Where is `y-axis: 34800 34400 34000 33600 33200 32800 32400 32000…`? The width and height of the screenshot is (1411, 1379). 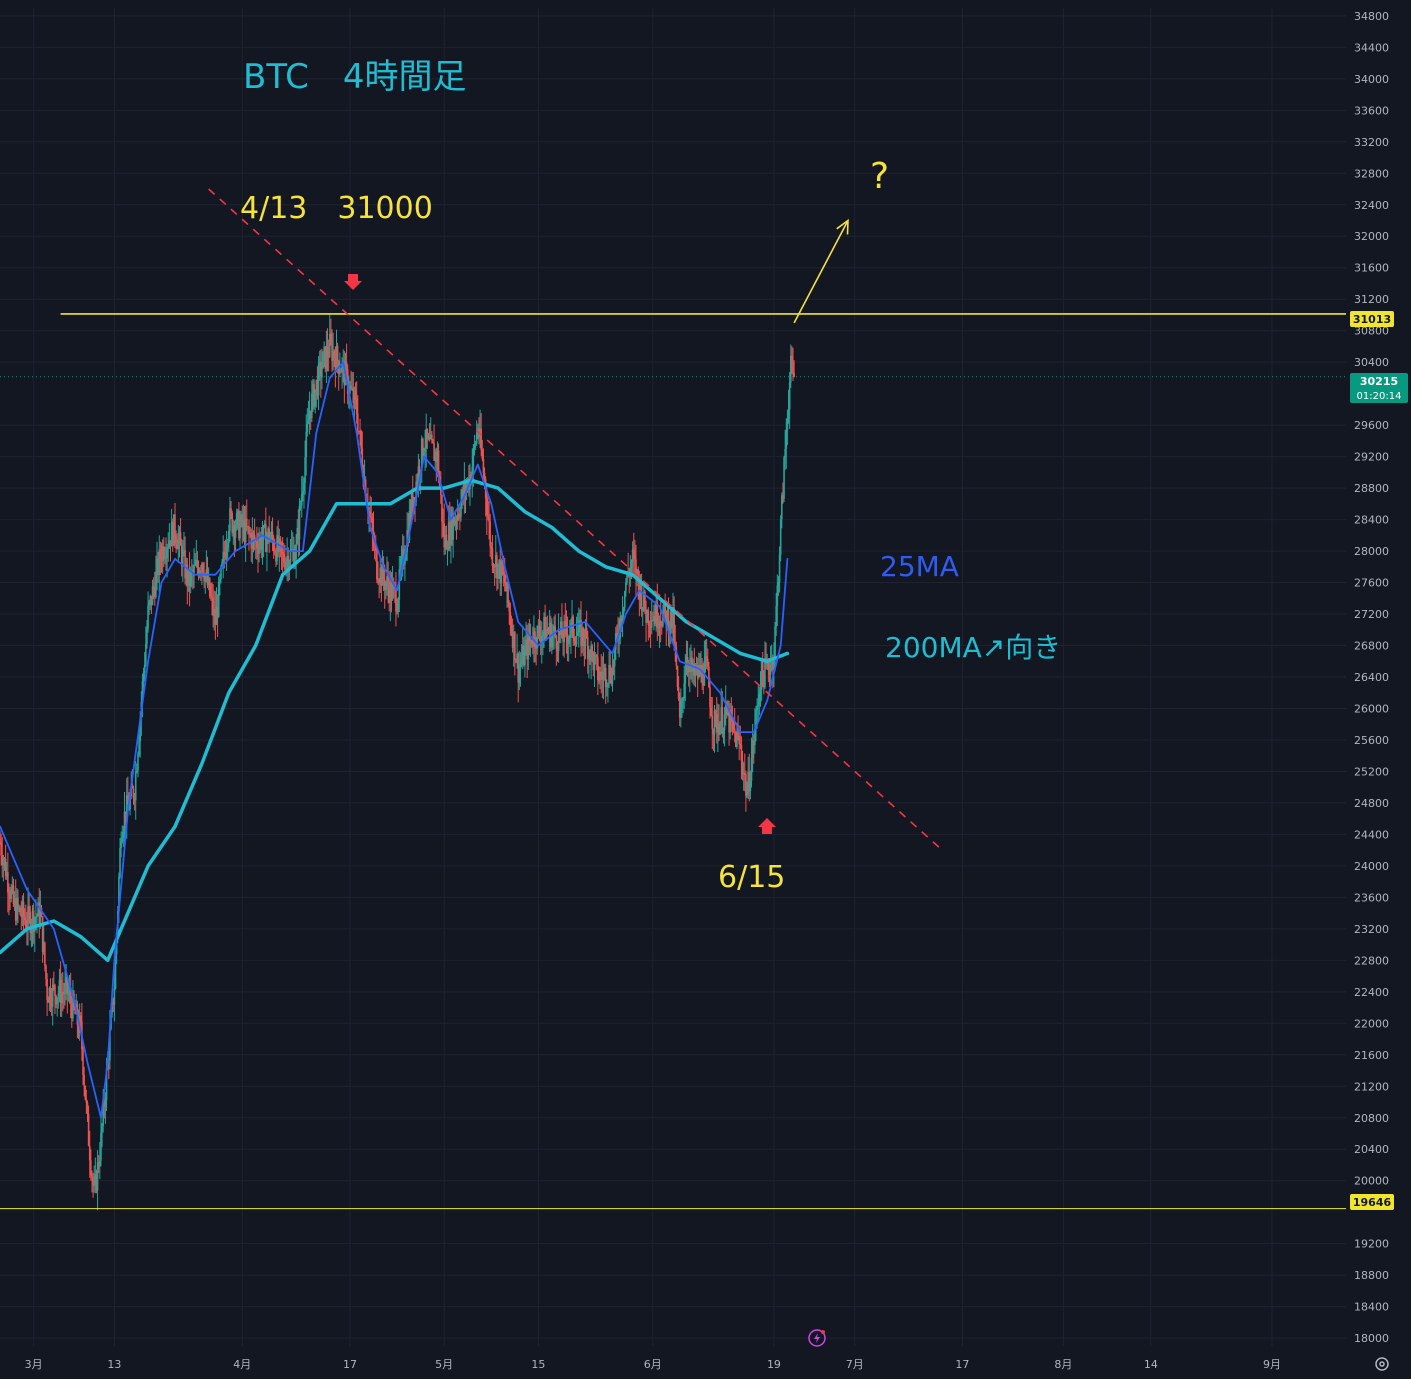
y-axis: 34800 34400 34000 33600 33200 32800 32400 32000… is located at coordinates (1371, 677).